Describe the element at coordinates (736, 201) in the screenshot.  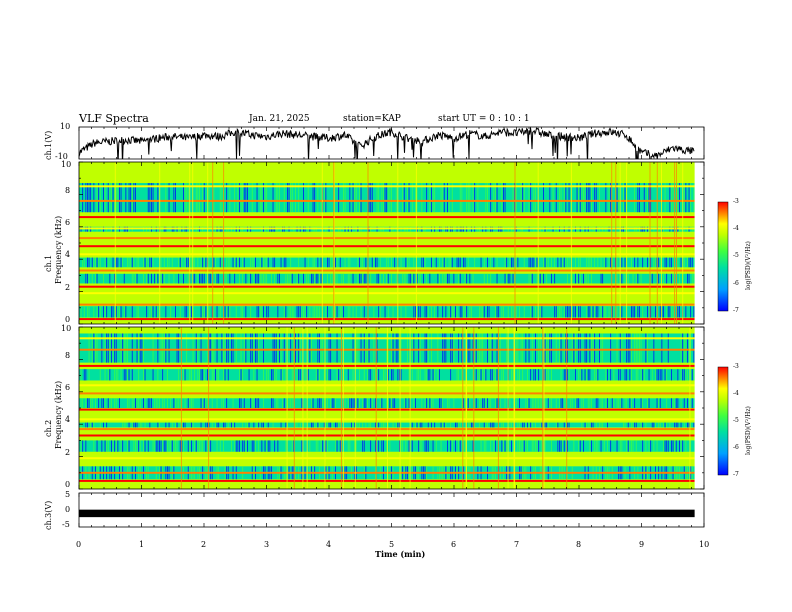
I see `ch1-cb-tick: -3` at that location.